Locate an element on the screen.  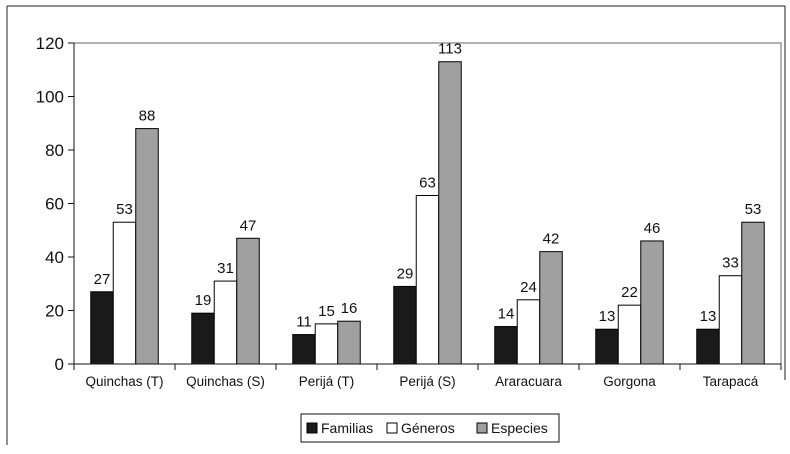
x-tick-label: Tarapacá is located at coordinates (731, 381).